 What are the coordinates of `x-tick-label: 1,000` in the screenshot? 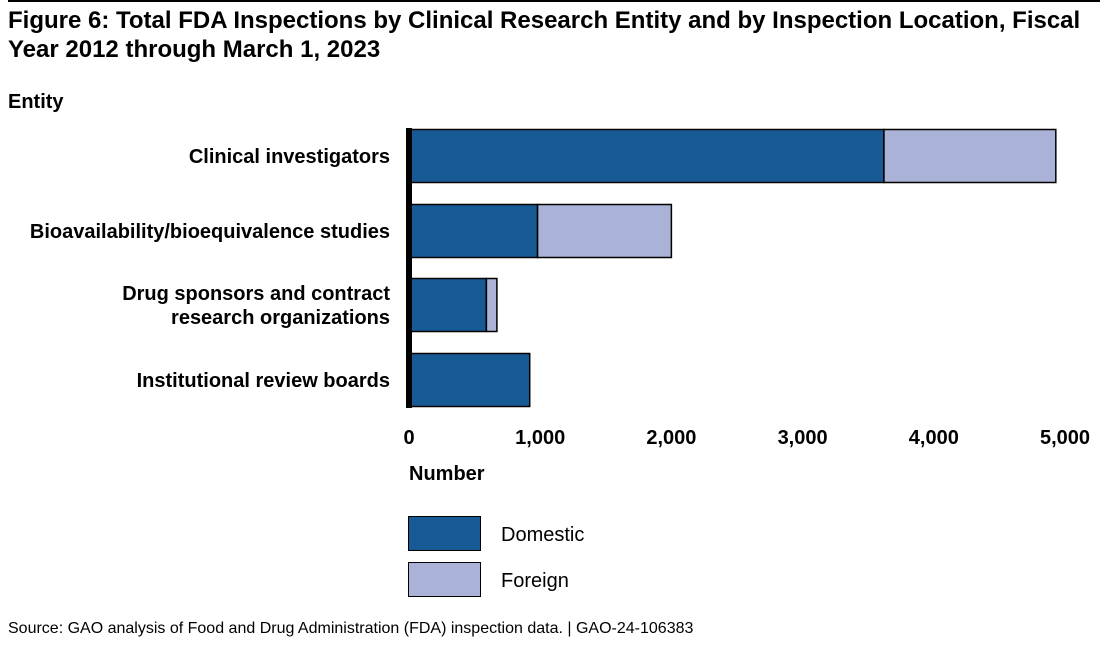 It's located at (540, 438).